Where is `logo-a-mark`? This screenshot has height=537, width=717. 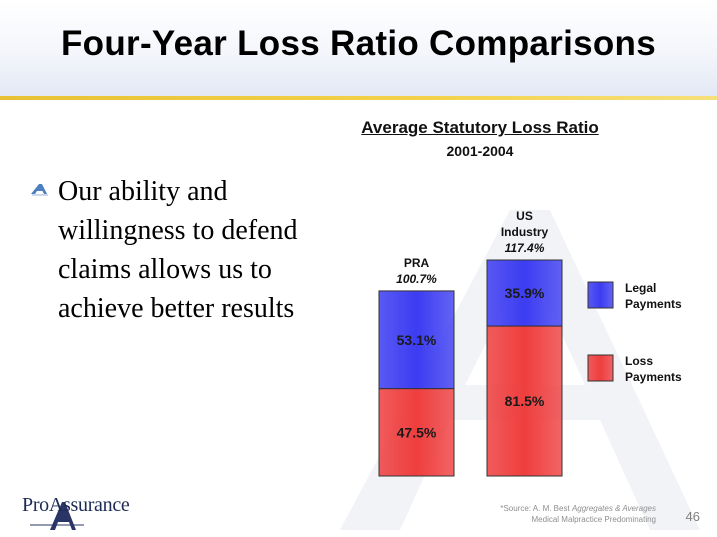
logo-a-mark is located at coordinates (57, 516).